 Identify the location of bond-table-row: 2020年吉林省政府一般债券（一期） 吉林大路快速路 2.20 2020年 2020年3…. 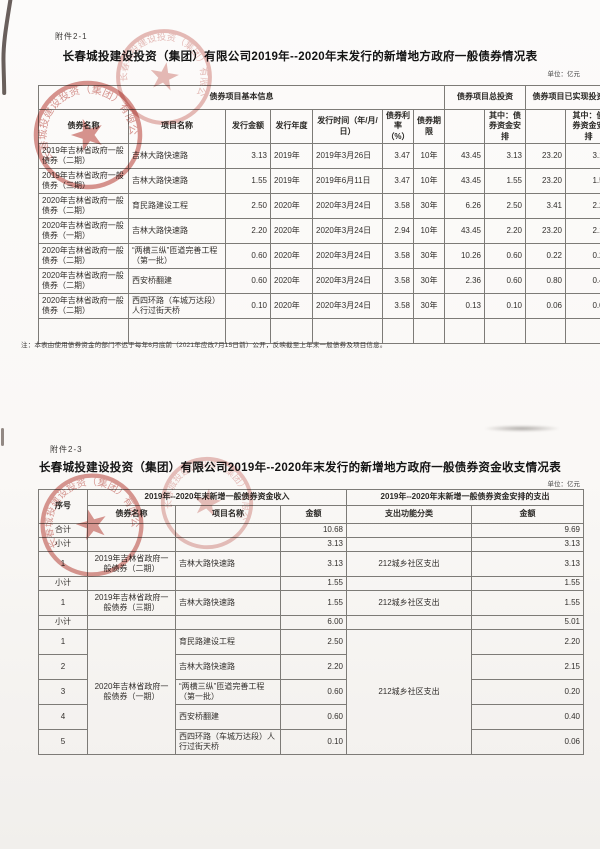
(319, 231).